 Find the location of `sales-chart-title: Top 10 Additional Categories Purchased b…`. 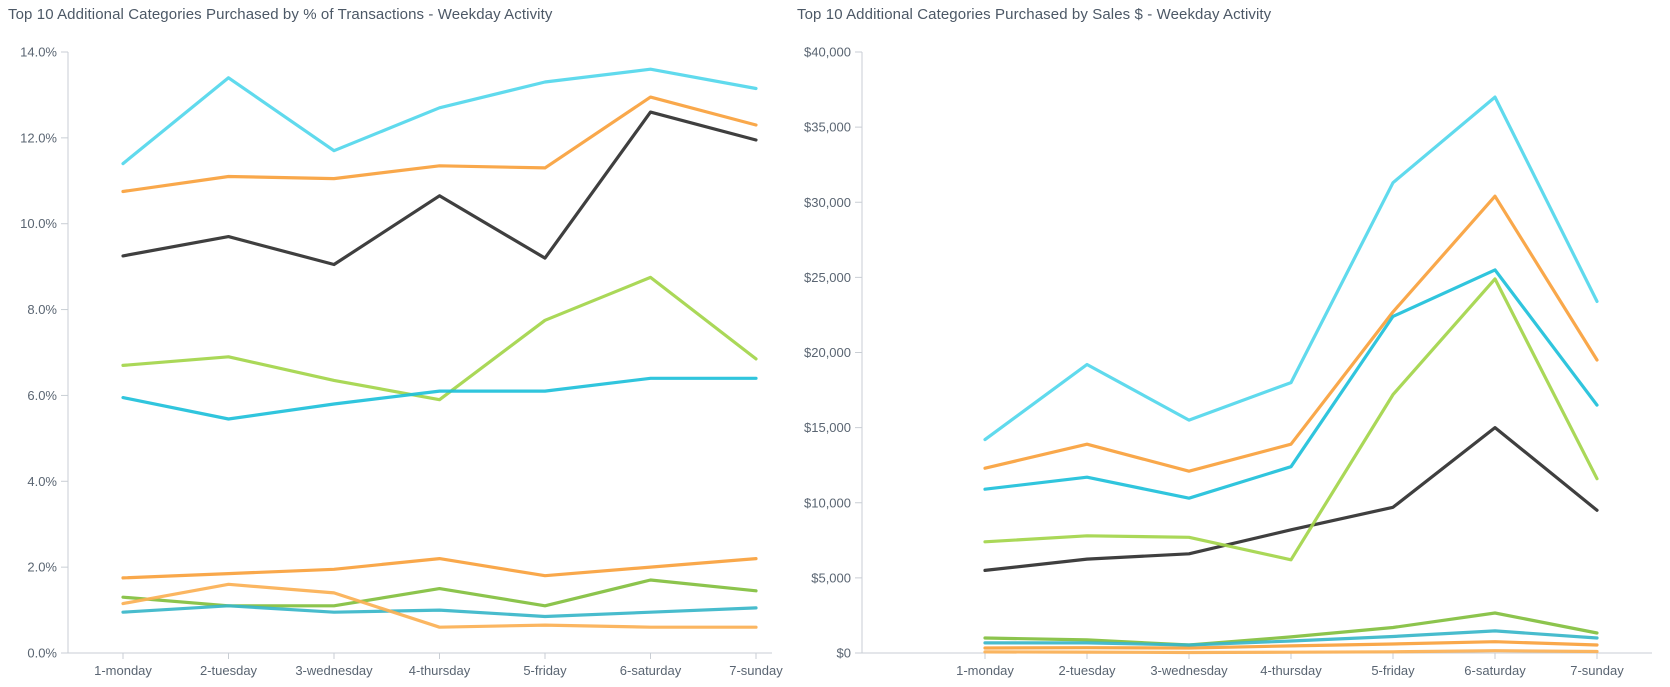

sales-chart-title: Top 10 Additional Categories Purchased b… is located at coordinates (1034, 14).